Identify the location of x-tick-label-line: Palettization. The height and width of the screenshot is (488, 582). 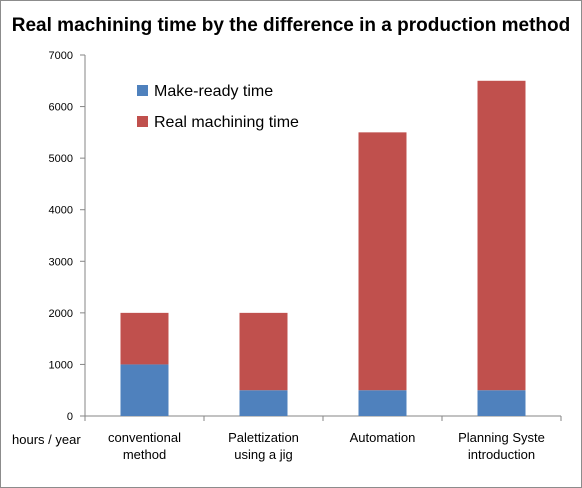
(263, 437).